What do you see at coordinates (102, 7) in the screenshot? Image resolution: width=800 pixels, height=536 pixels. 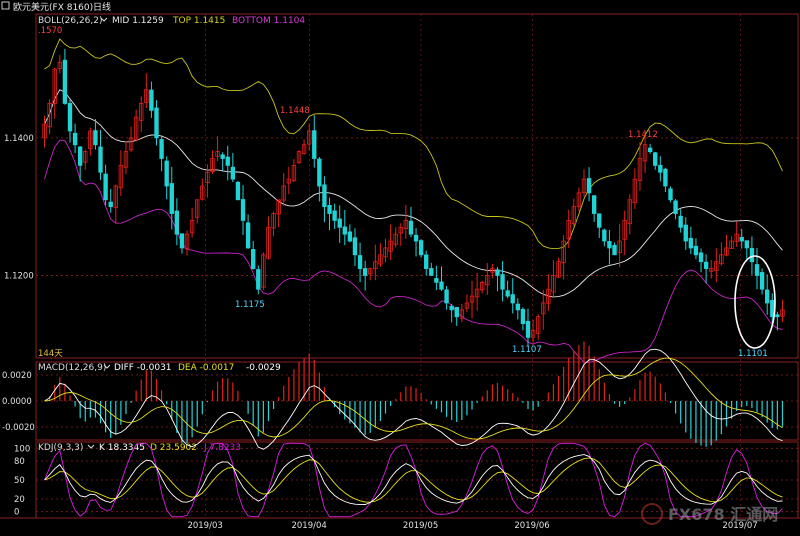 I see `period-label: 日线` at bounding box center [102, 7].